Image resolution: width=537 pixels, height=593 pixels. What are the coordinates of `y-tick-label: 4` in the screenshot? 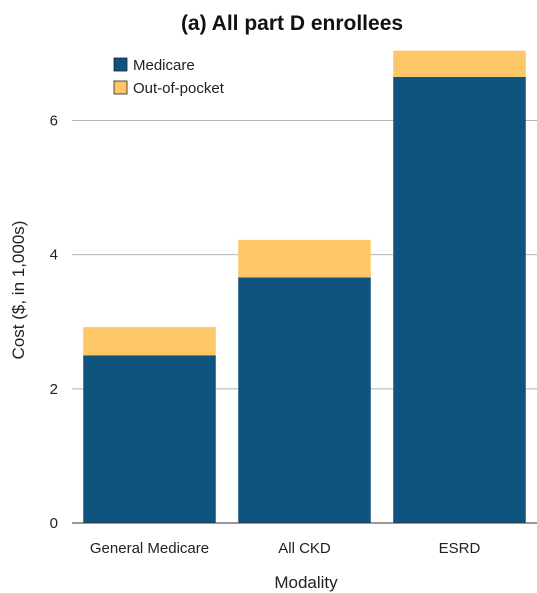 It's located at (54, 255).